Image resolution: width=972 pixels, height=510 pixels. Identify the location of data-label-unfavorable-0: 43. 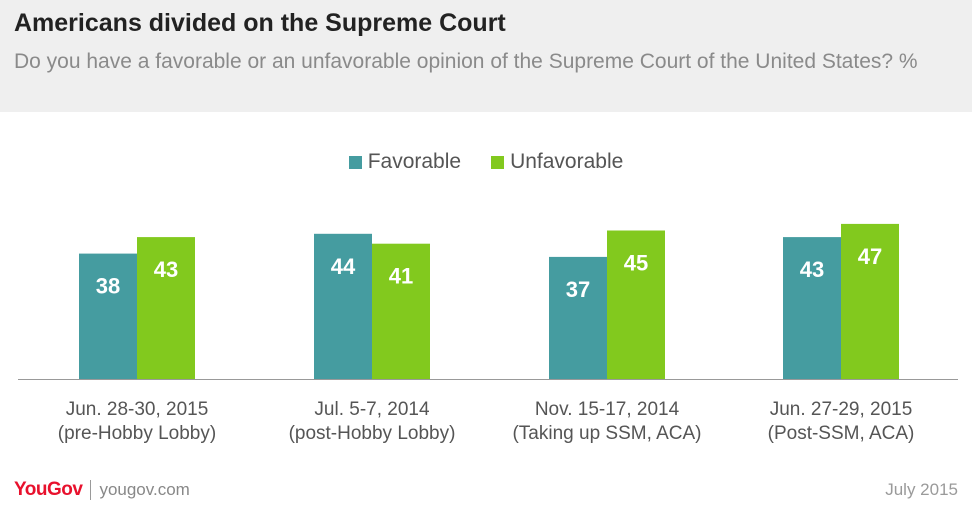
(166, 269).